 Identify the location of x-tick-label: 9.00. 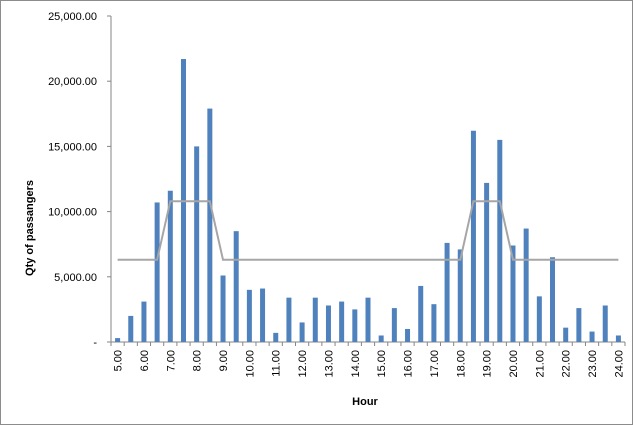
(224, 360).